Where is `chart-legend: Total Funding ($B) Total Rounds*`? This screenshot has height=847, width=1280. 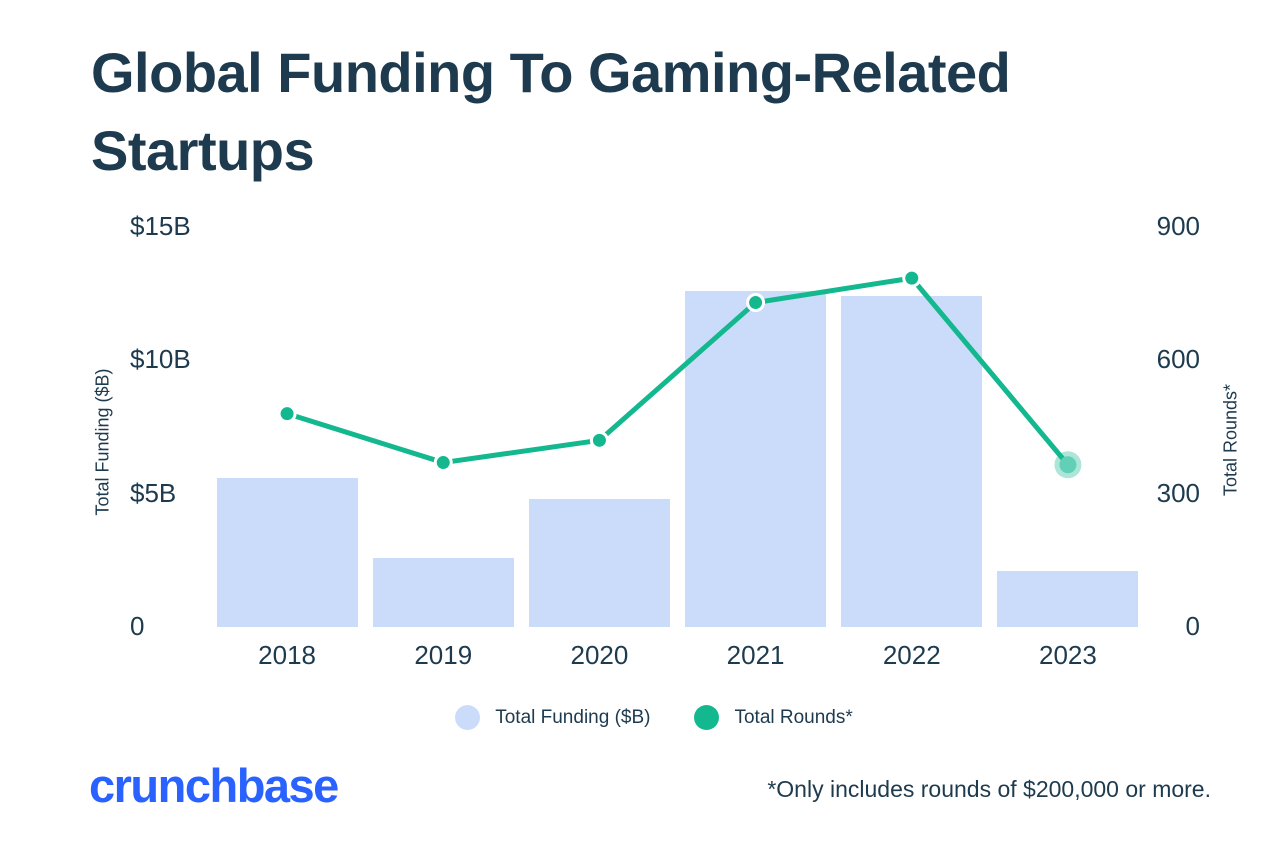
chart-legend: Total Funding ($B) Total Rounds* is located at coordinates (647, 717).